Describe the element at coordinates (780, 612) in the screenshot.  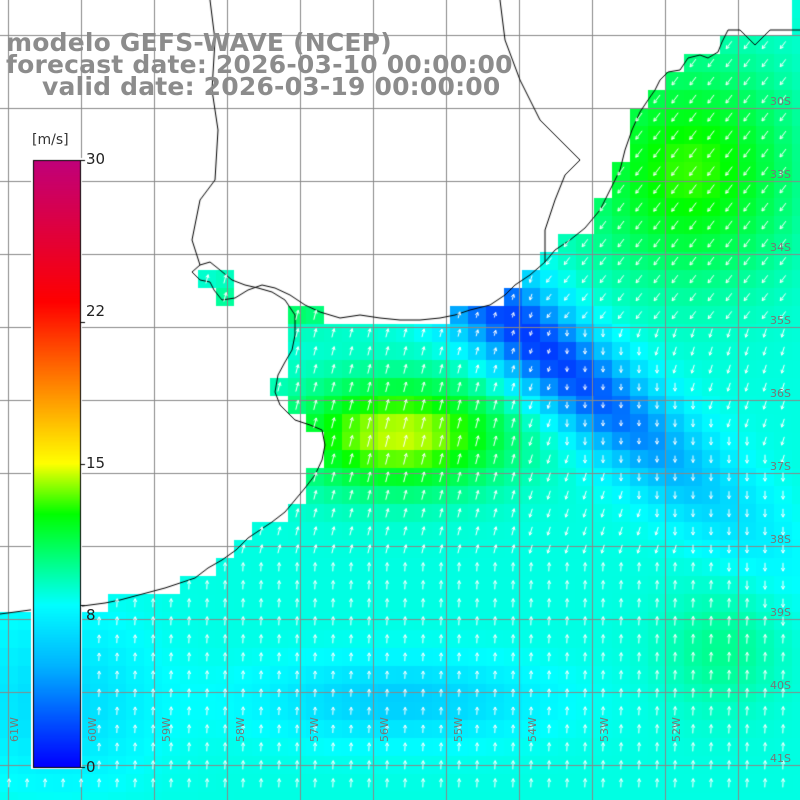
I see `lat-label: 39S` at that location.